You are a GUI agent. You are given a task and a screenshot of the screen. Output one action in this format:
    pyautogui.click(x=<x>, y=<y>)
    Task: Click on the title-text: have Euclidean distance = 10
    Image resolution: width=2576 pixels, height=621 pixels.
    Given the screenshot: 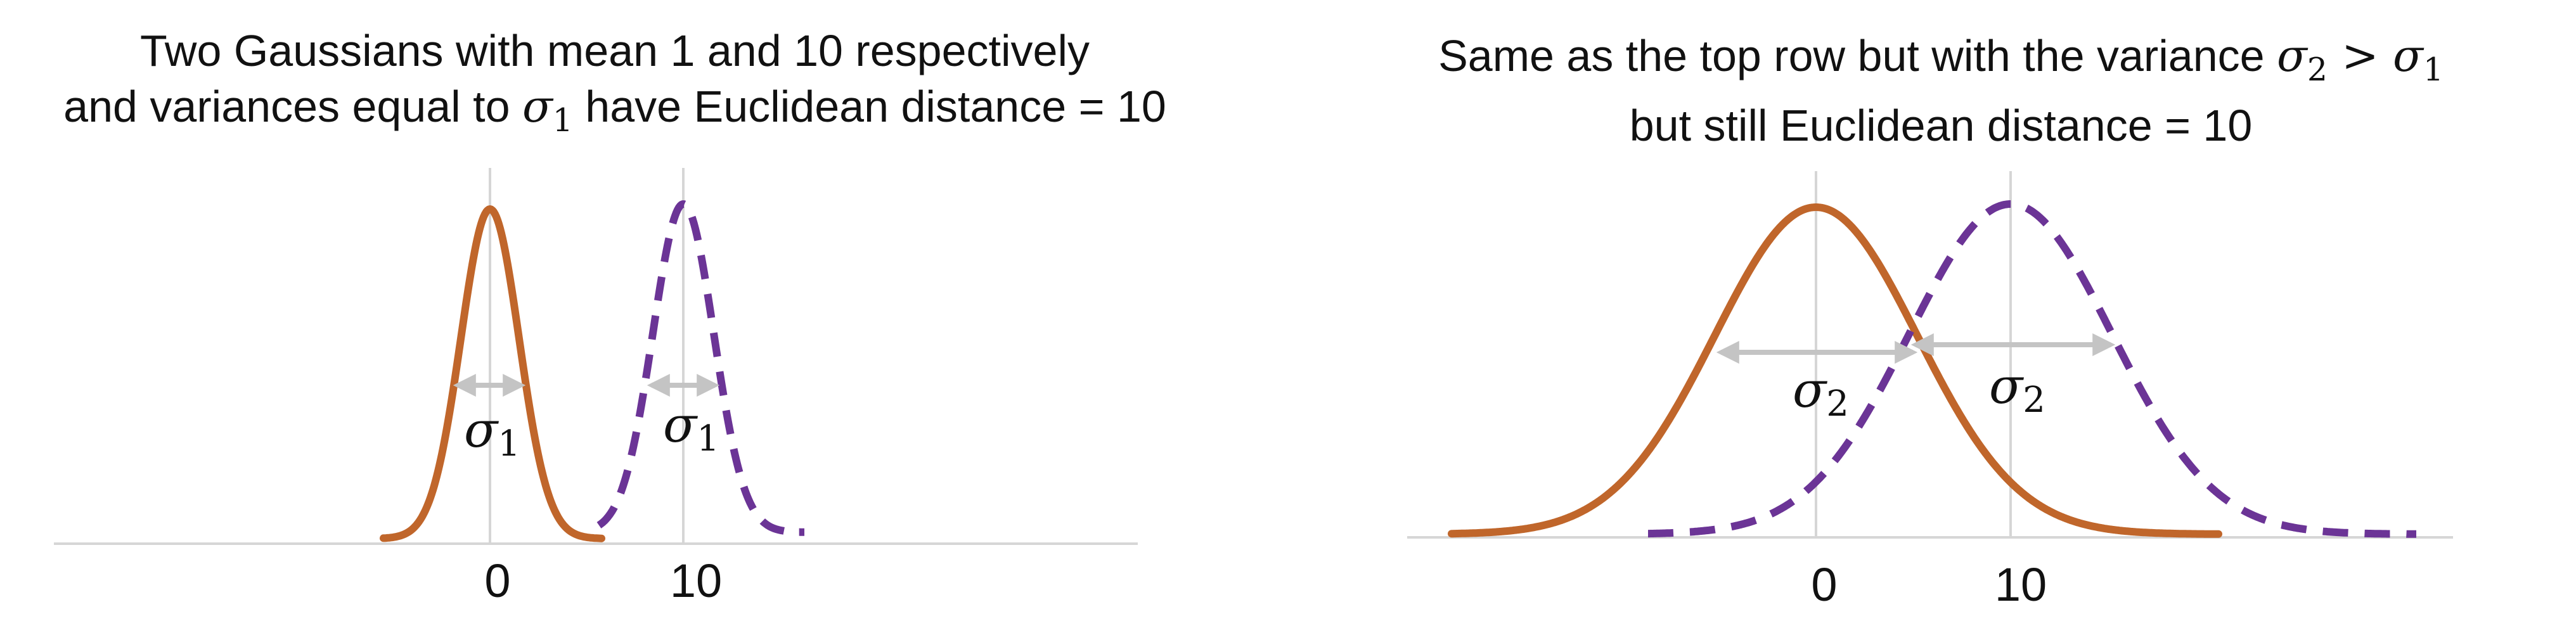 What is the action you would take?
    pyautogui.click(x=869, y=106)
    